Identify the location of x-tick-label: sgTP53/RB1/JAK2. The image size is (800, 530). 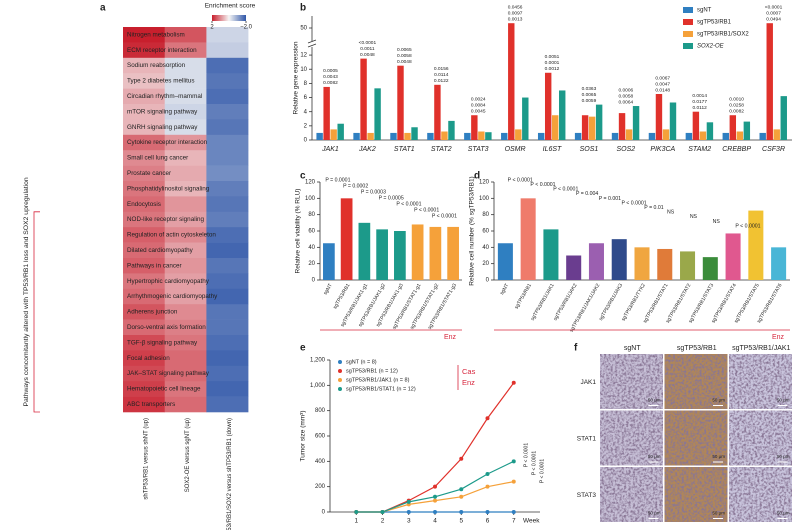
(566, 301).